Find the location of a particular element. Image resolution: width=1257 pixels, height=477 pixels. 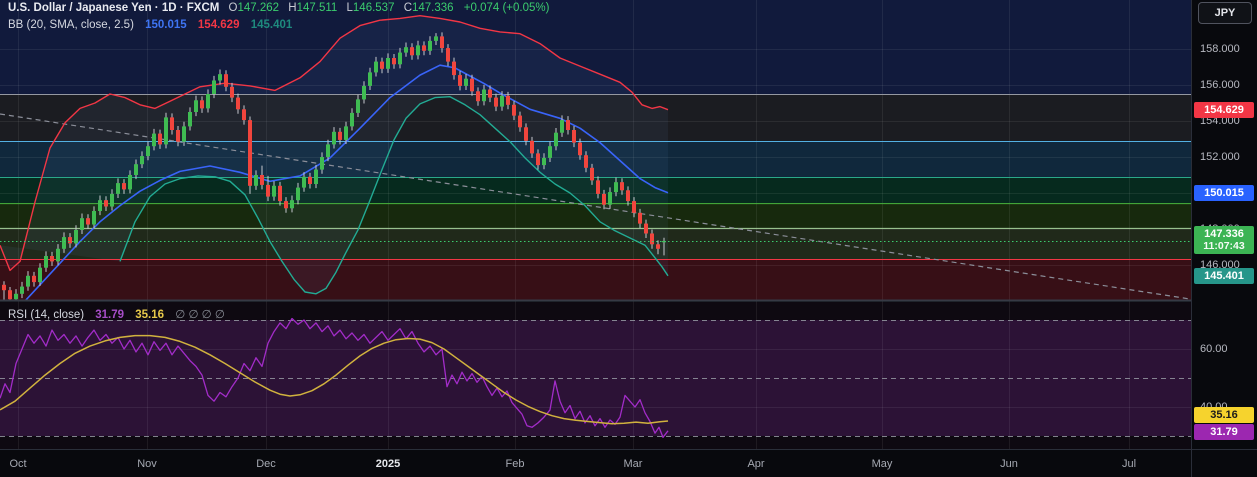

time-axis-label: Feb is located at coordinates (515, 464).